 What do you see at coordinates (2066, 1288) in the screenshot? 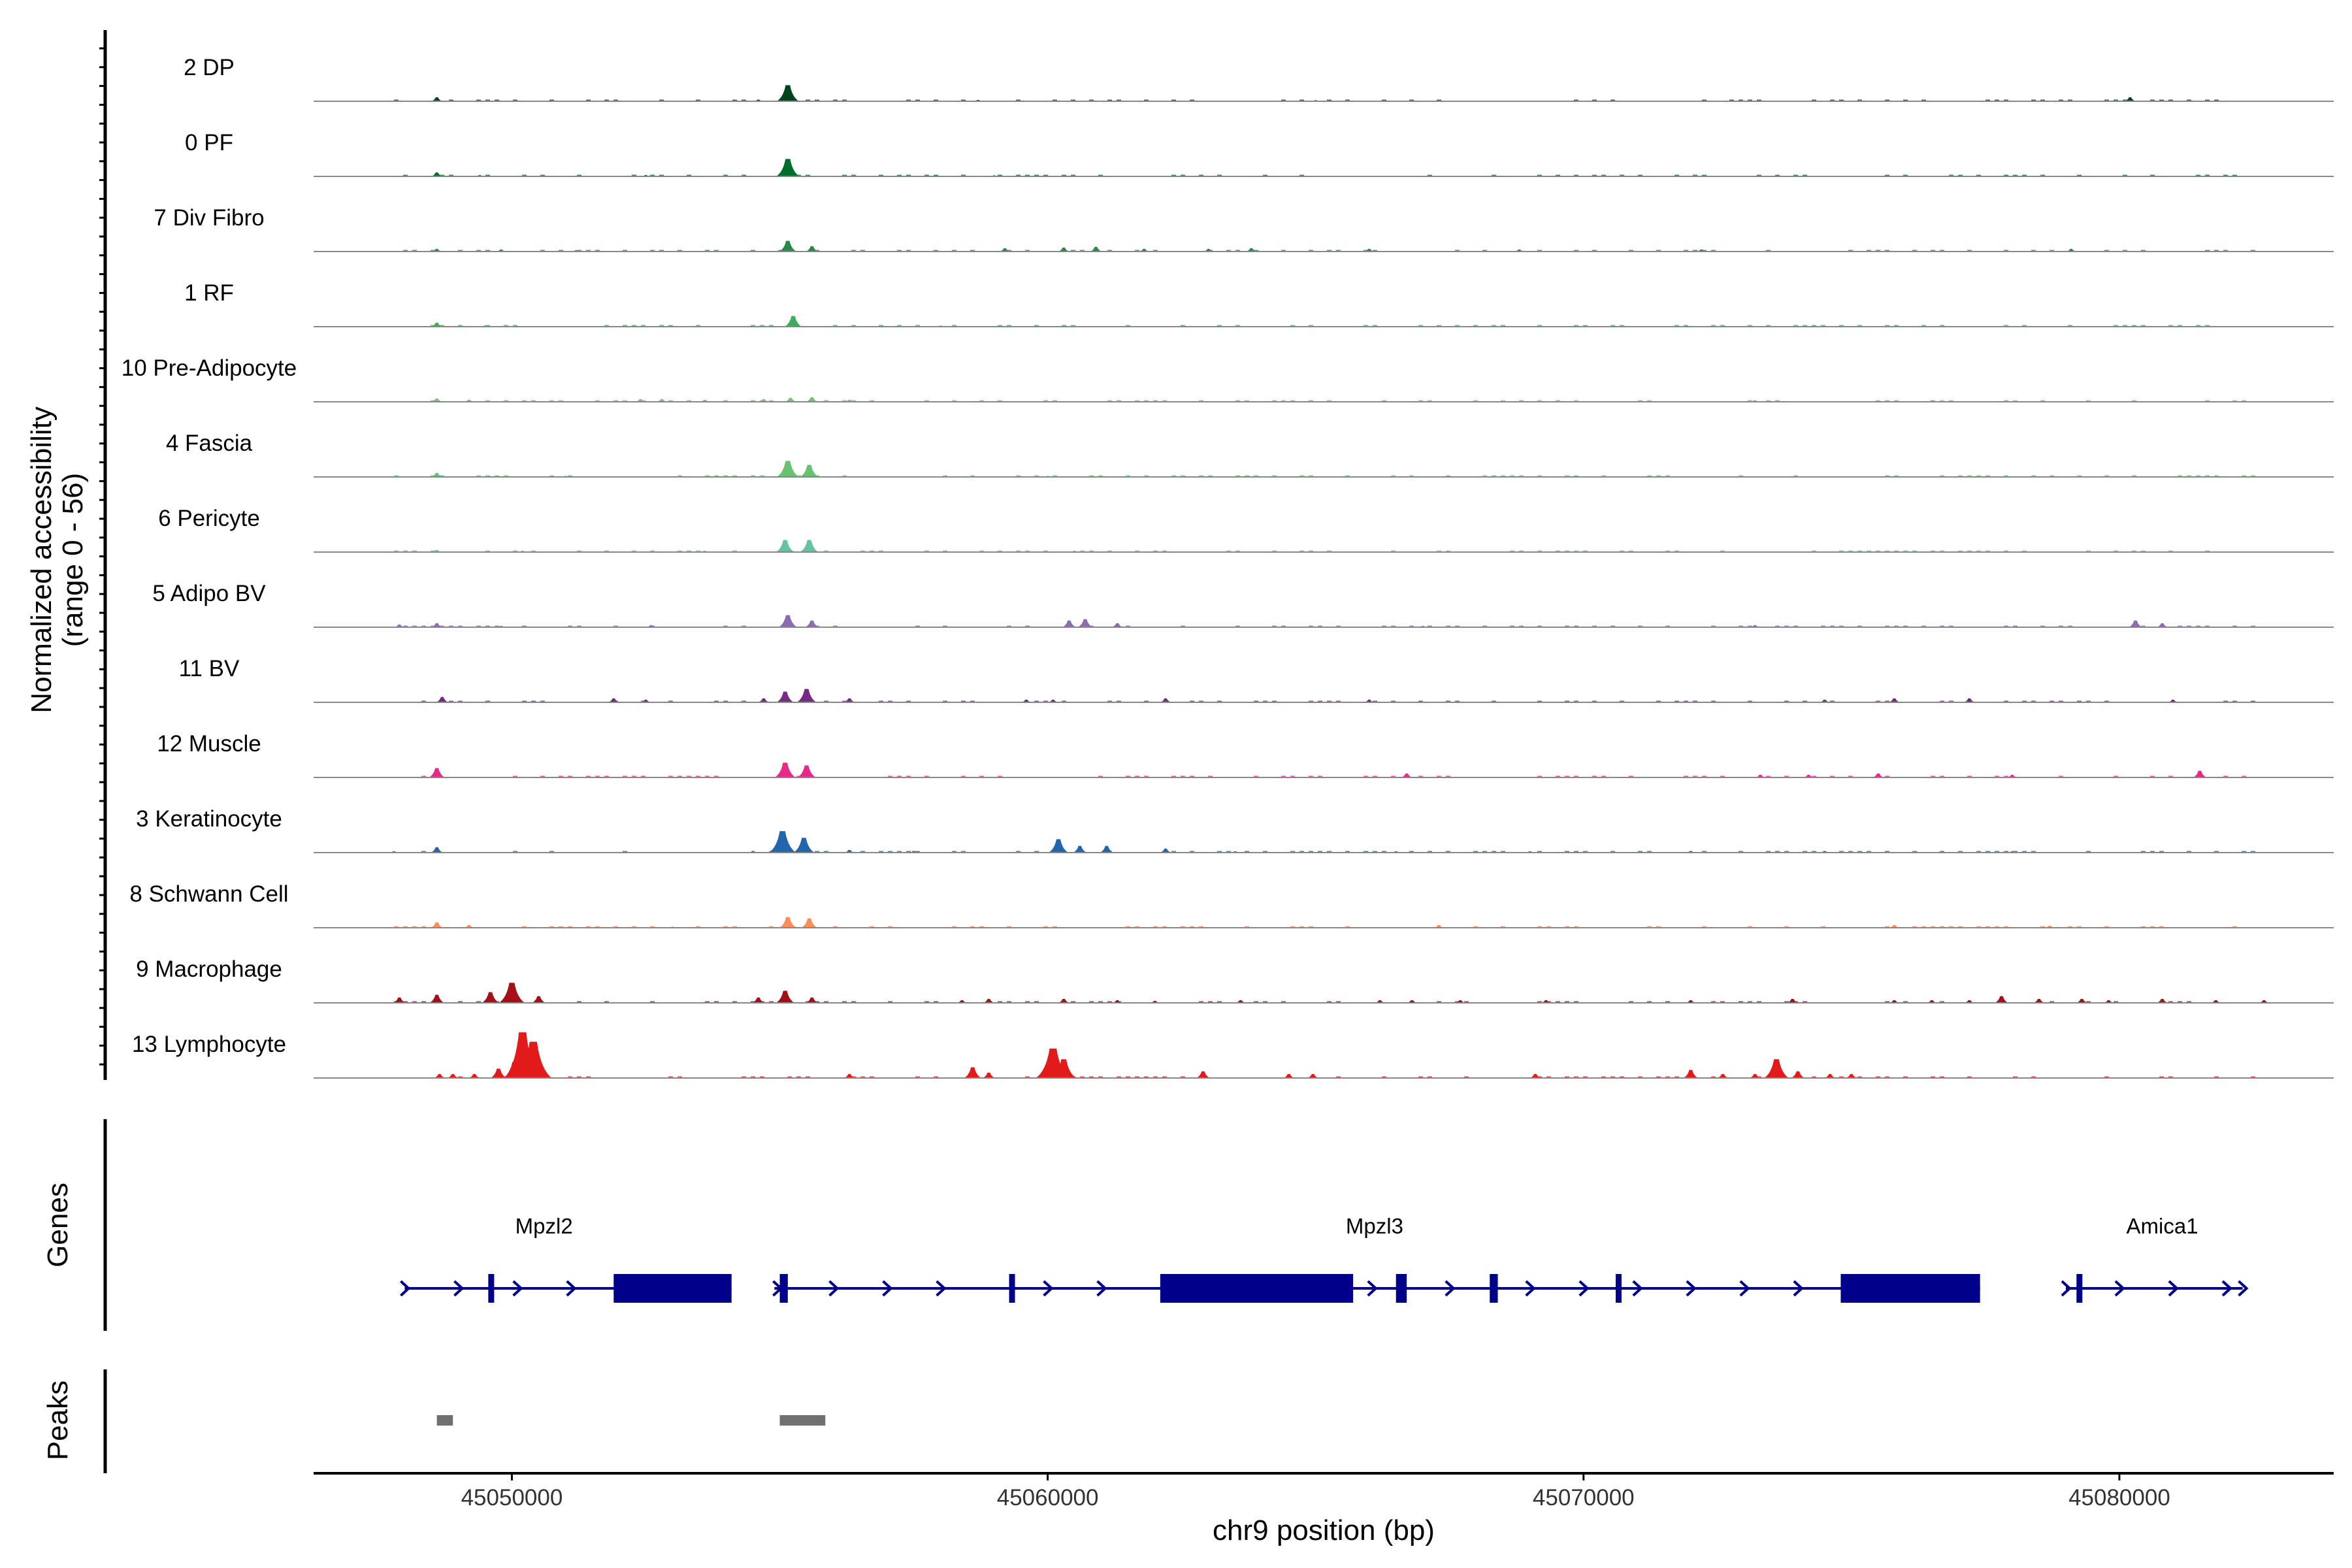
I see `strand-arrow` at bounding box center [2066, 1288].